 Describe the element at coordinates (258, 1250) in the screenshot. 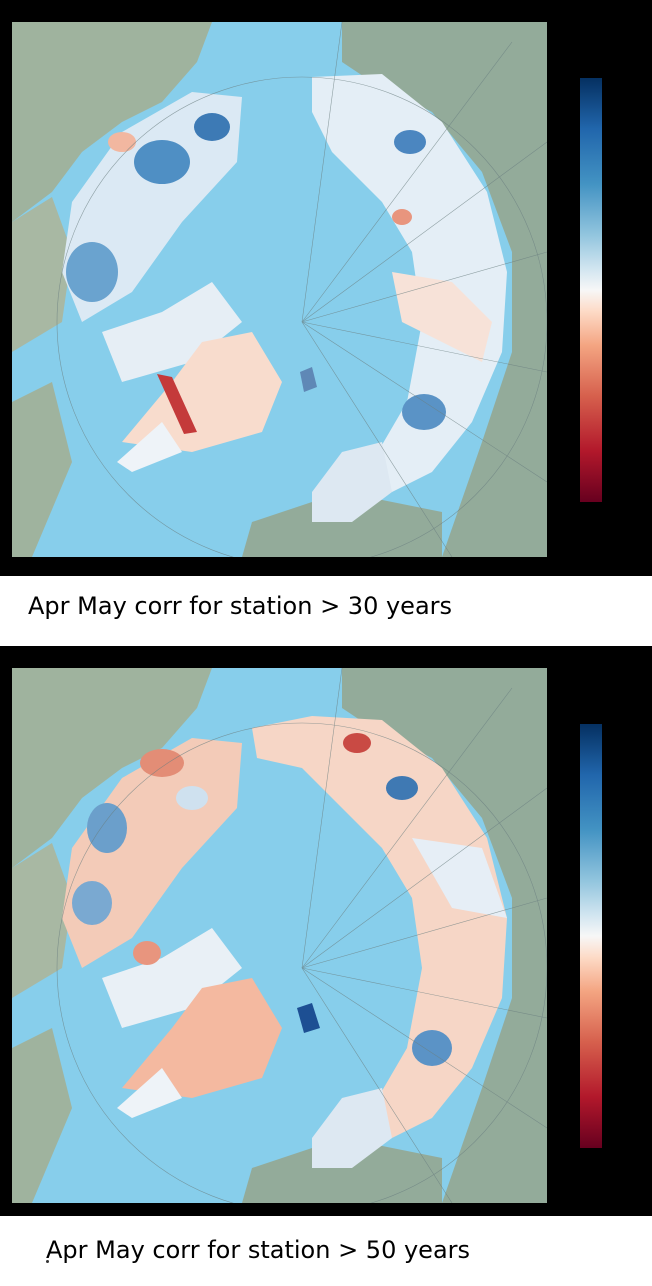

I see `caption-text: Apr May corr for station > 50 years` at that location.